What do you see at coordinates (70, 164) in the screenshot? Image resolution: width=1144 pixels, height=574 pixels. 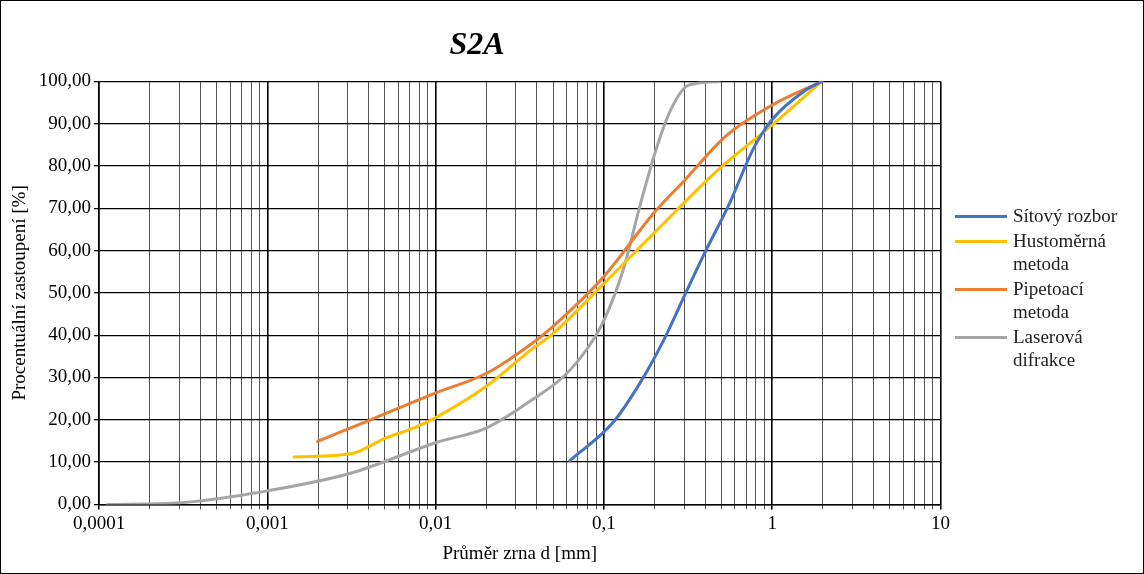 I see `y-tick-label: 80,00` at bounding box center [70, 164].